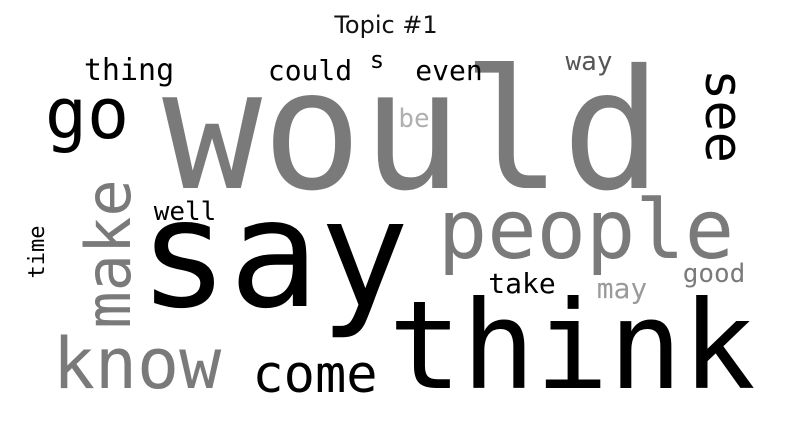 This screenshot has height=422, width=786. I want to click on word-take: take, so click(521, 283).